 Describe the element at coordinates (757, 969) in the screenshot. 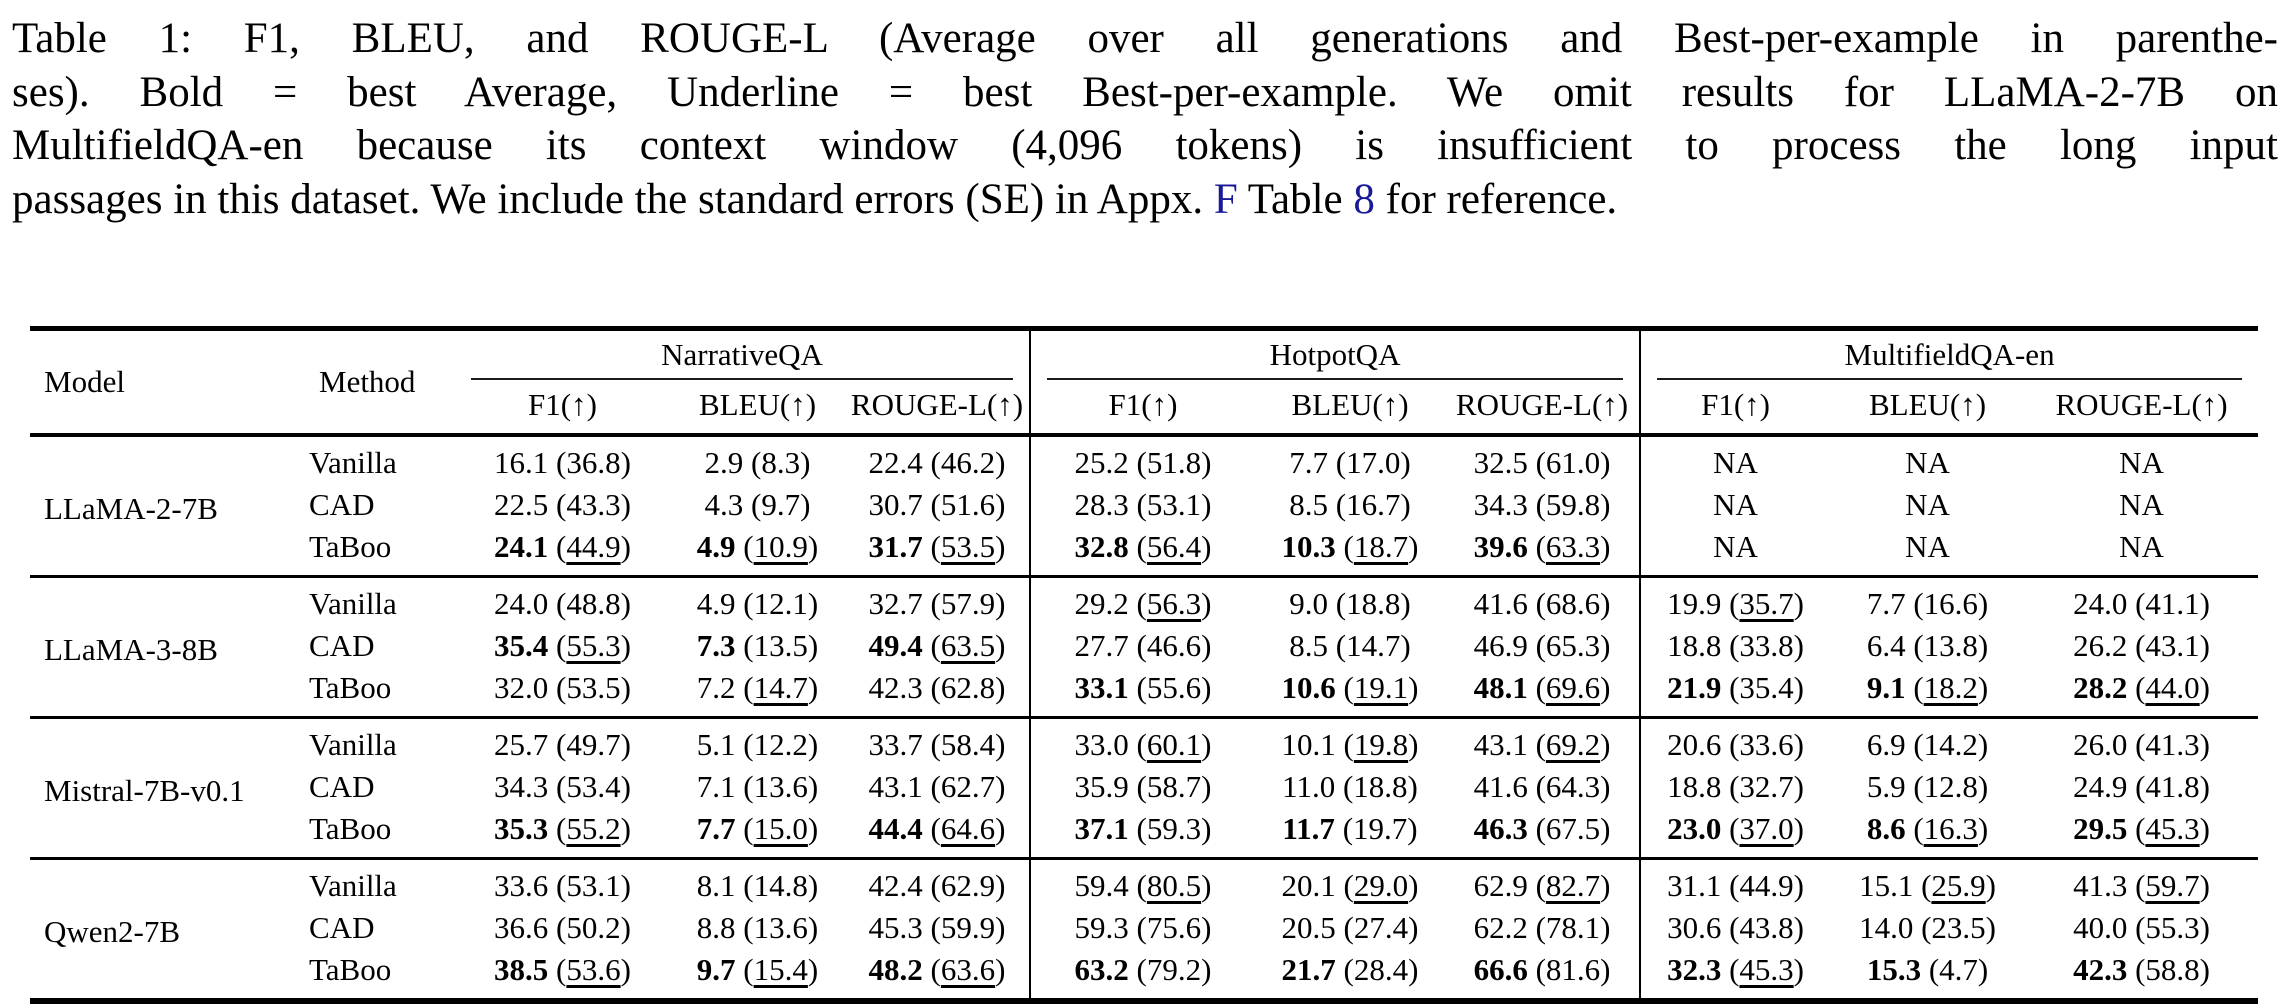

I see `metric-value: 9.7 (15.4)` at that location.